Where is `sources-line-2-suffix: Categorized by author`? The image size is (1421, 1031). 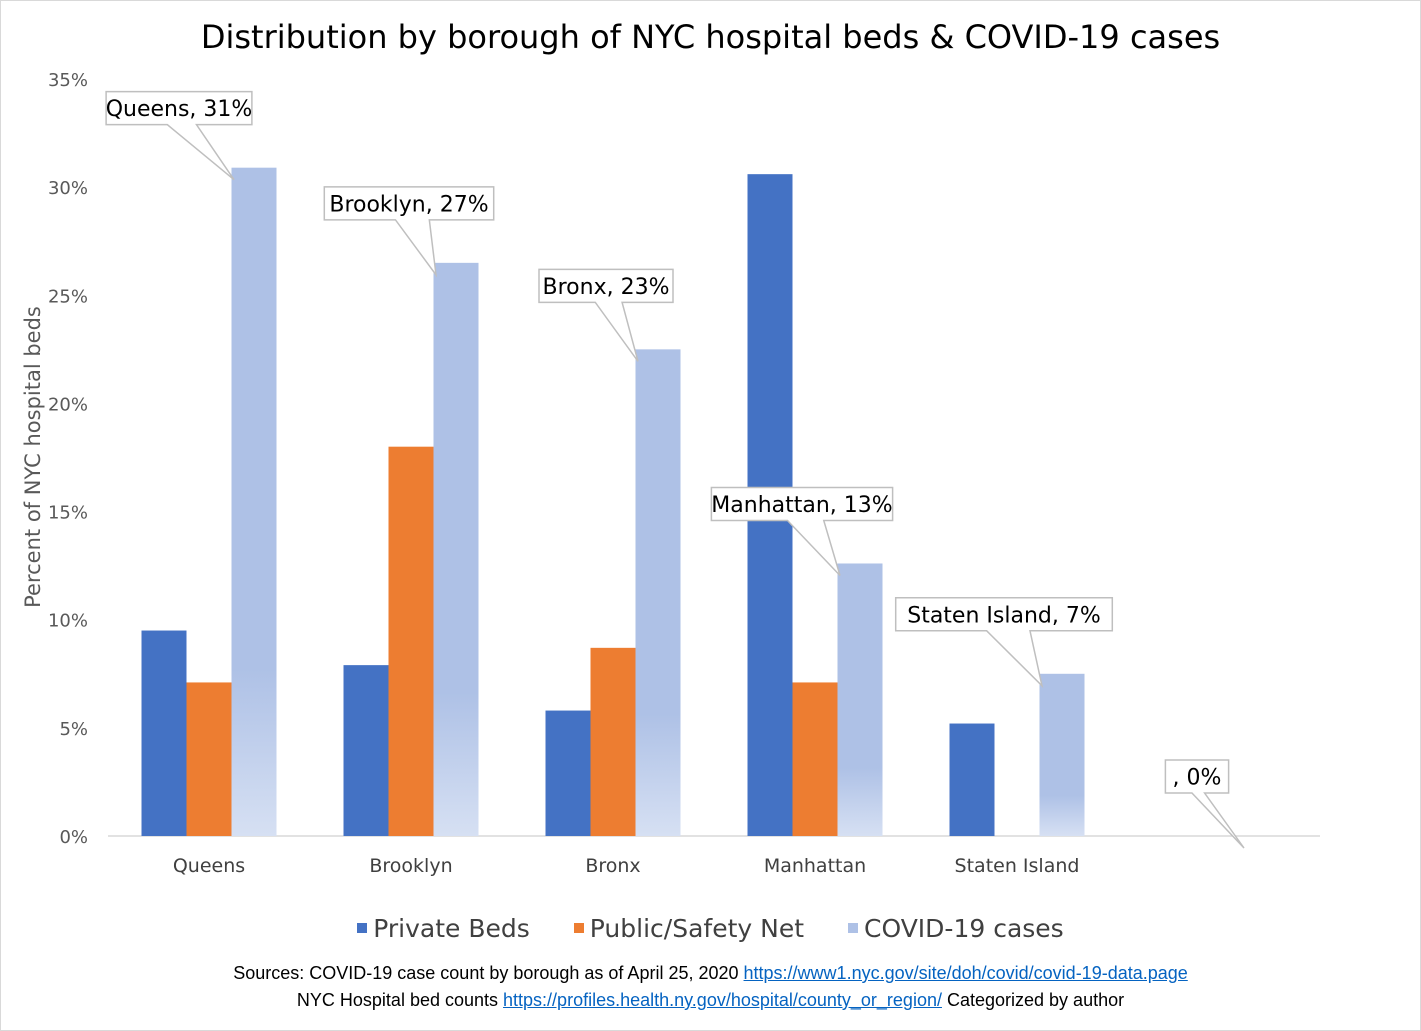 sources-line-2-suffix: Categorized by author is located at coordinates (1035, 1000).